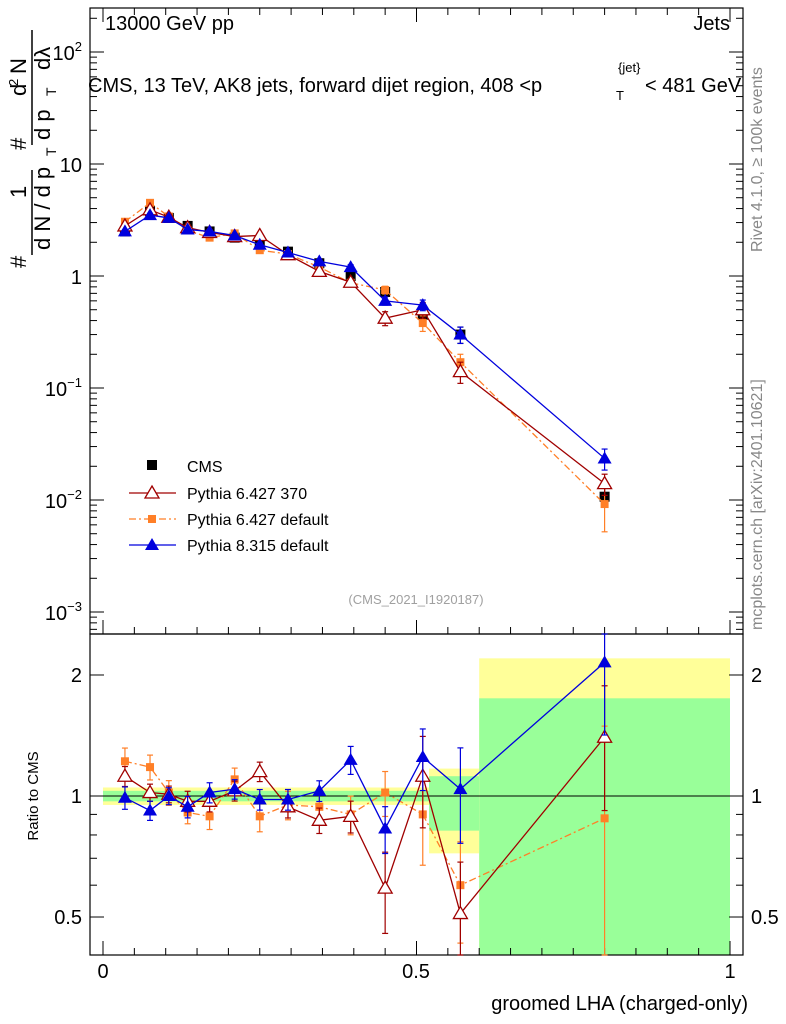 This screenshot has width=786, height=1024. Describe the element at coordinates (63, 500) in the screenshot. I see `ytick-label-0.01: 10⁻²` at that location.